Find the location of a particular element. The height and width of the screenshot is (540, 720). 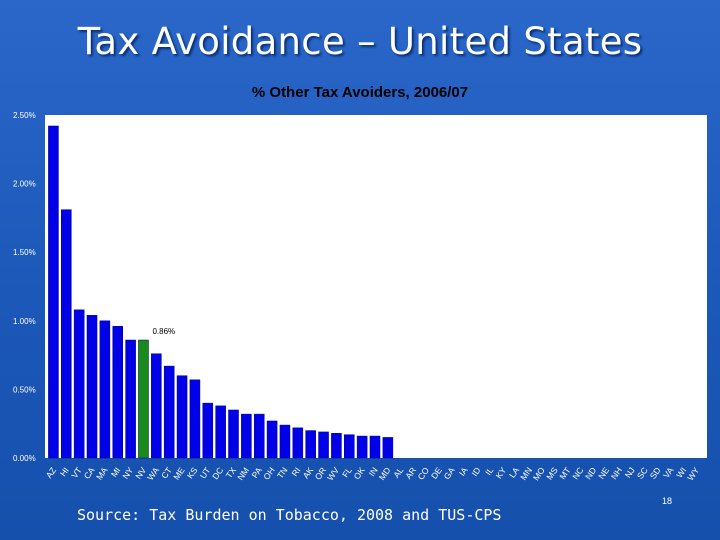

x-tick-label-az: AZ is located at coordinates (51, 472).